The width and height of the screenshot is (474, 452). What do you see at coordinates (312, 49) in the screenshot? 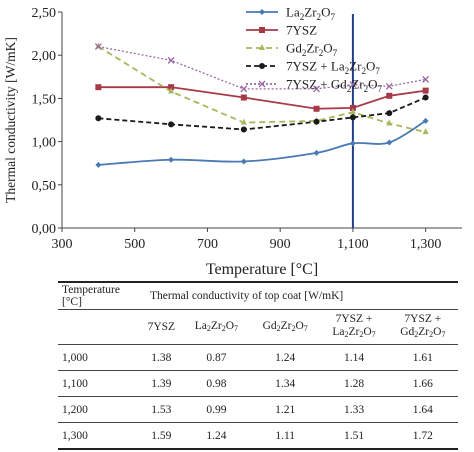
I see `legend-label: Gd2Zr2O7` at bounding box center [312, 49].